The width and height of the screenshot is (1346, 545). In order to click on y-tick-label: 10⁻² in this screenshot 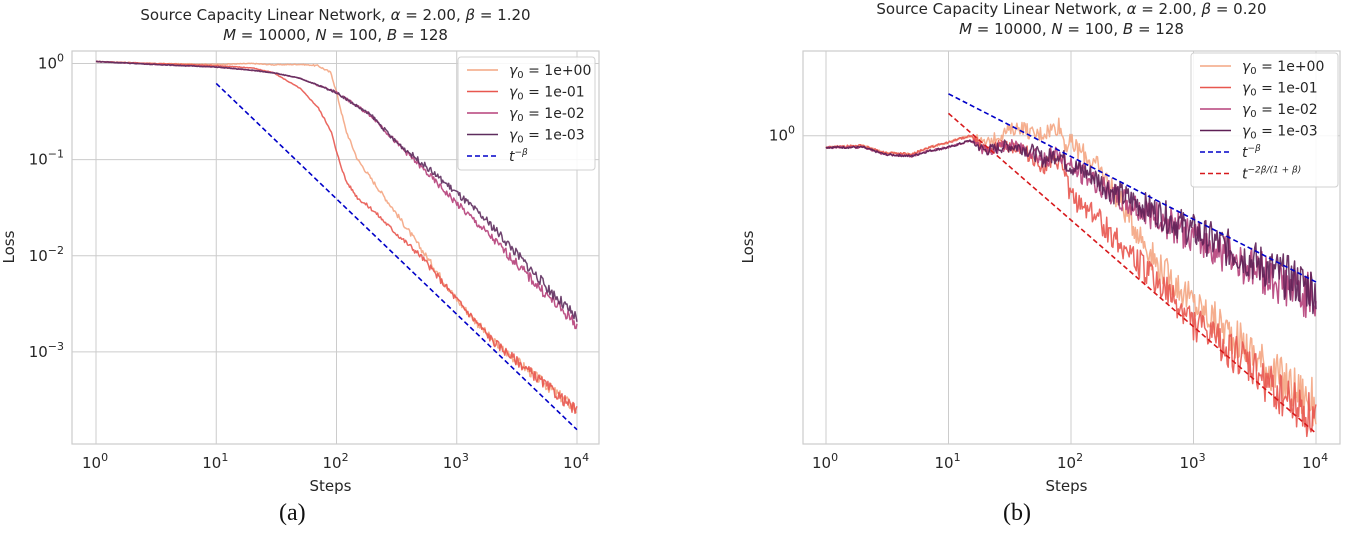, I will do `click(46, 254)`.